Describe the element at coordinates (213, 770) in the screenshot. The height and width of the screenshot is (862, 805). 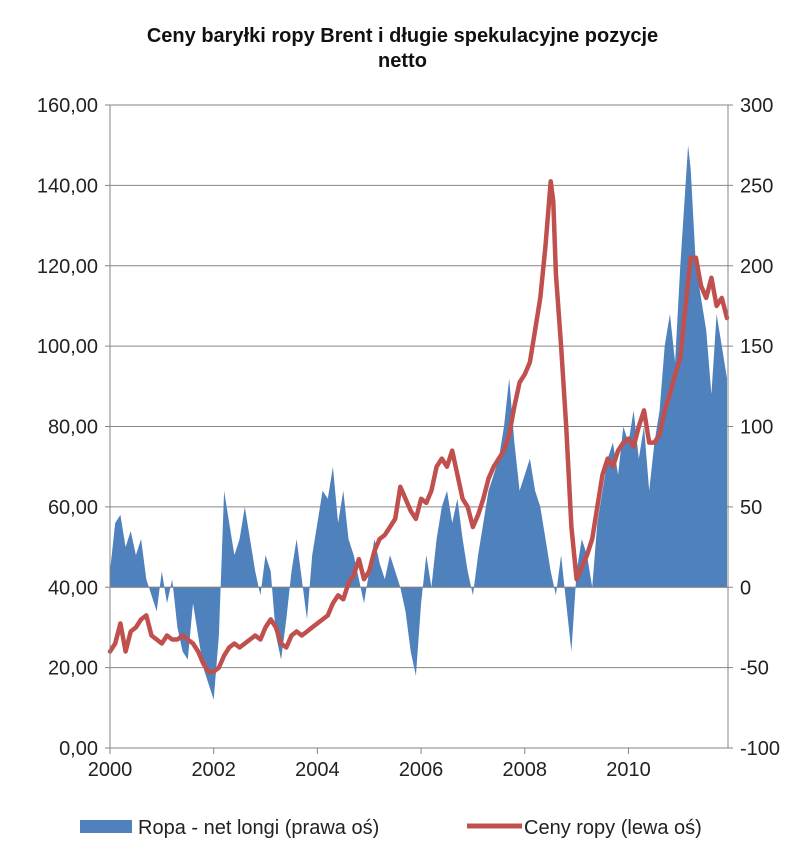
I see `x-tick-label: 2002` at that location.